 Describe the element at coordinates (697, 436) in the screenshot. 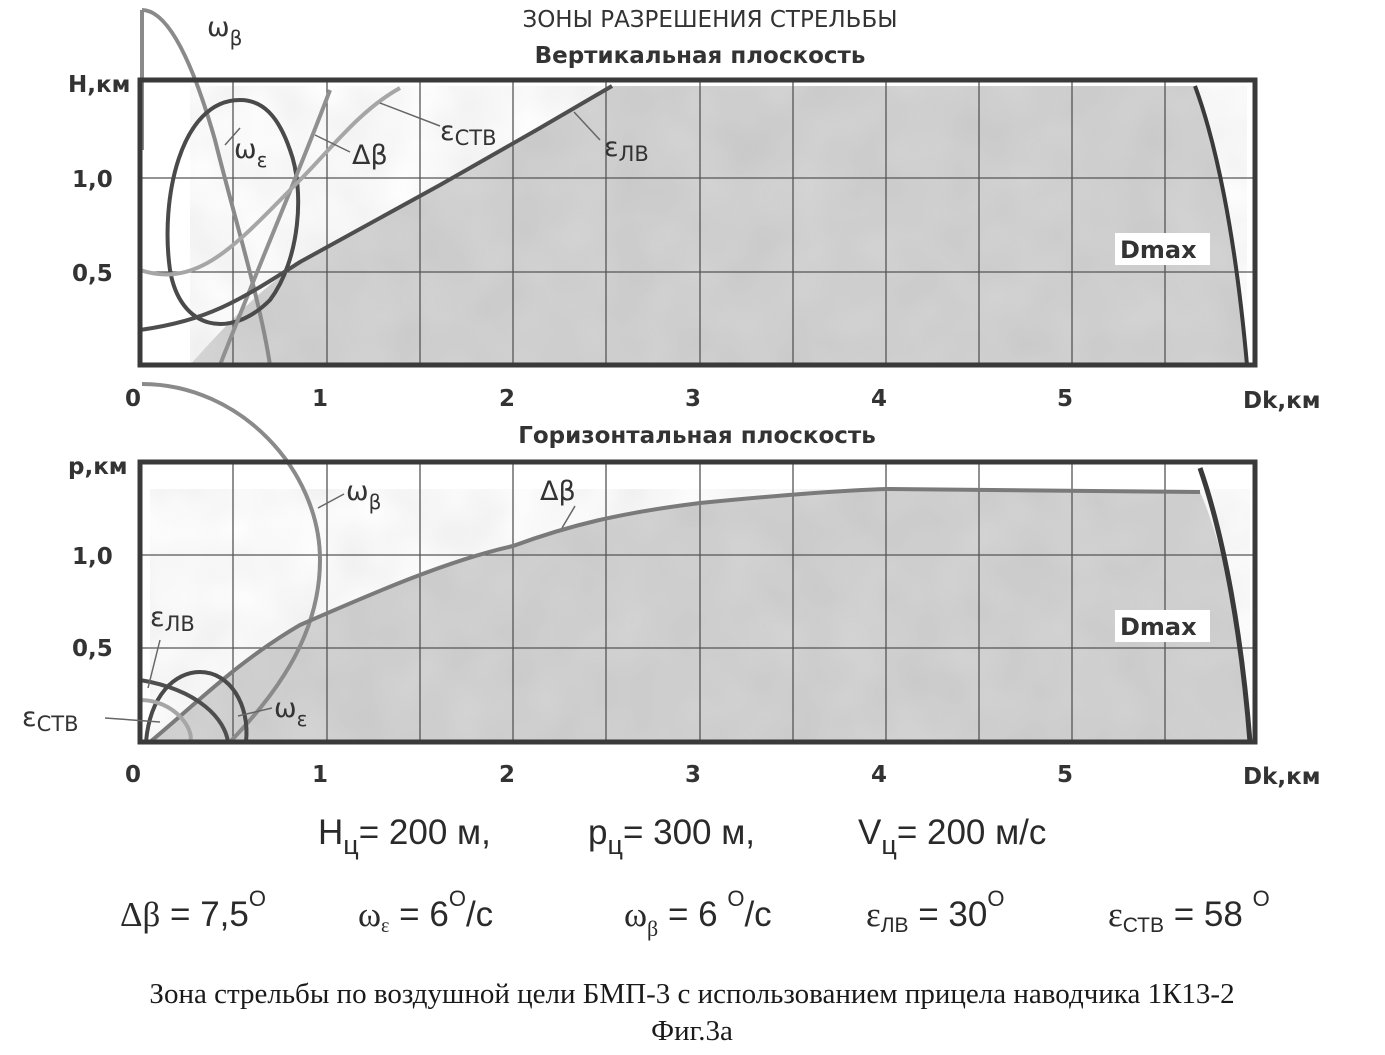

I see `horizontal-plane-subtitle: Горизонтальная плоскость` at that location.